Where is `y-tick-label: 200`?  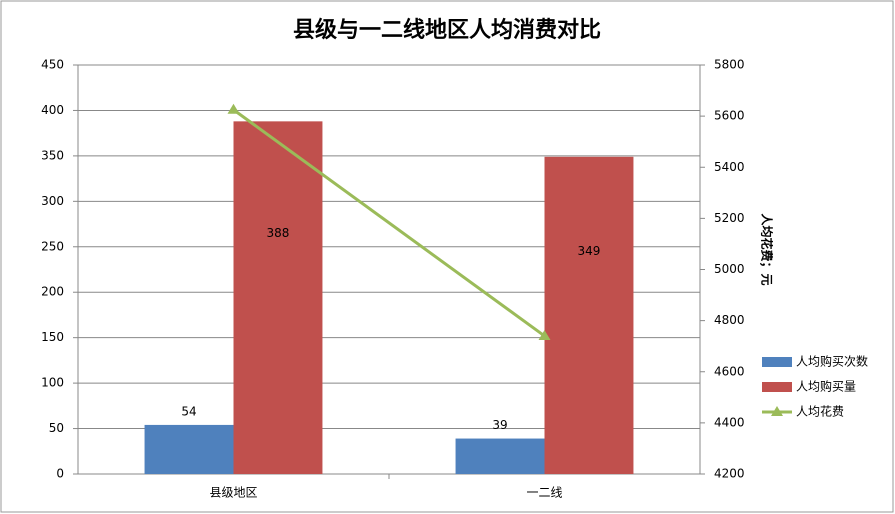 y-tick-label: 200 is located at coordinates (52, 292).